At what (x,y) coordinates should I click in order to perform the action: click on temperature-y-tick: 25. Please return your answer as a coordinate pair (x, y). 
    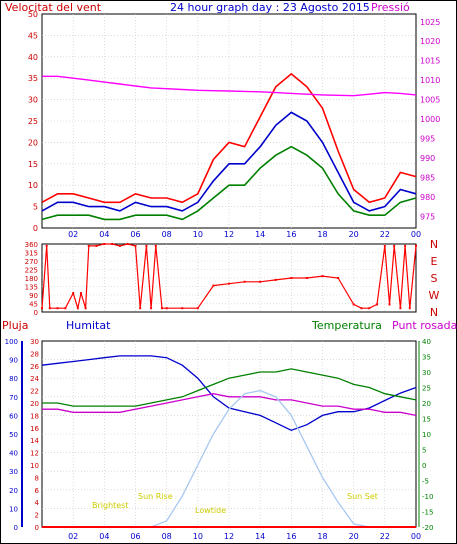
    Looking at the image, I should click on (426, 389).